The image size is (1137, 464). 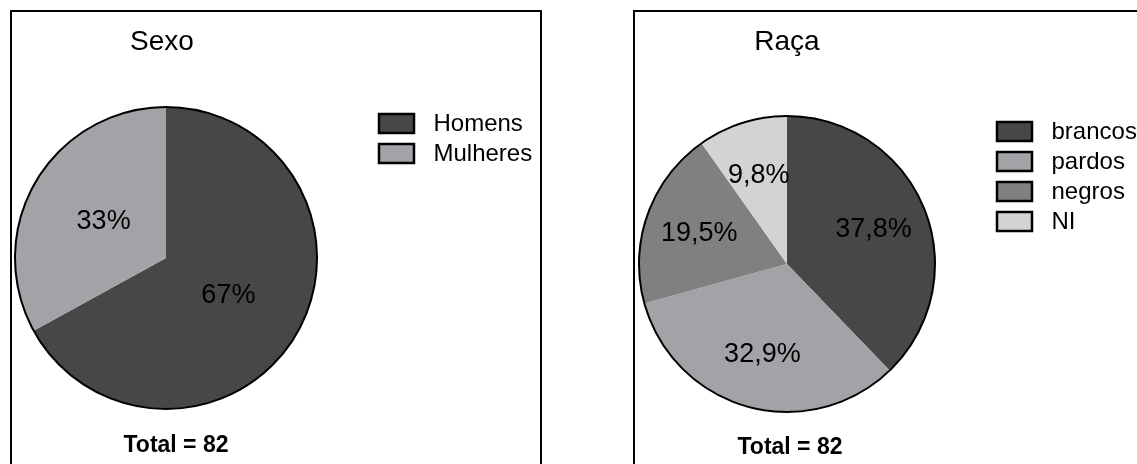 What do you see at coordinates (162, 40) in the screenshot?
I see `chart-title: Sexo` at bounding box center [162, 40].